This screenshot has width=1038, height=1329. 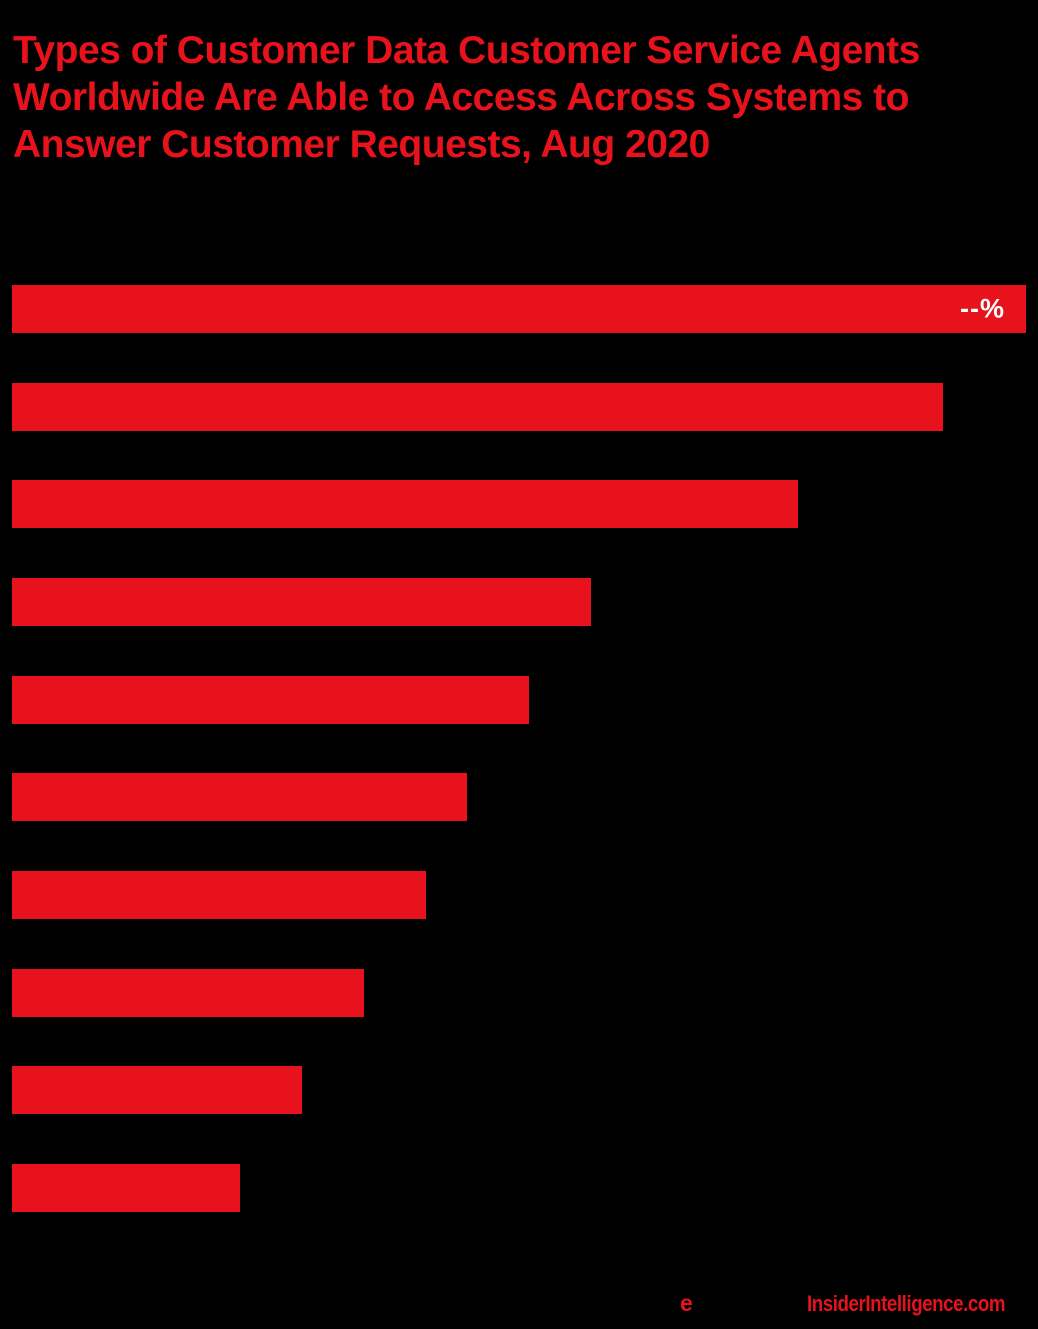 I want to click on emarketer-logo-e: e, so click(x=686, y=1303).